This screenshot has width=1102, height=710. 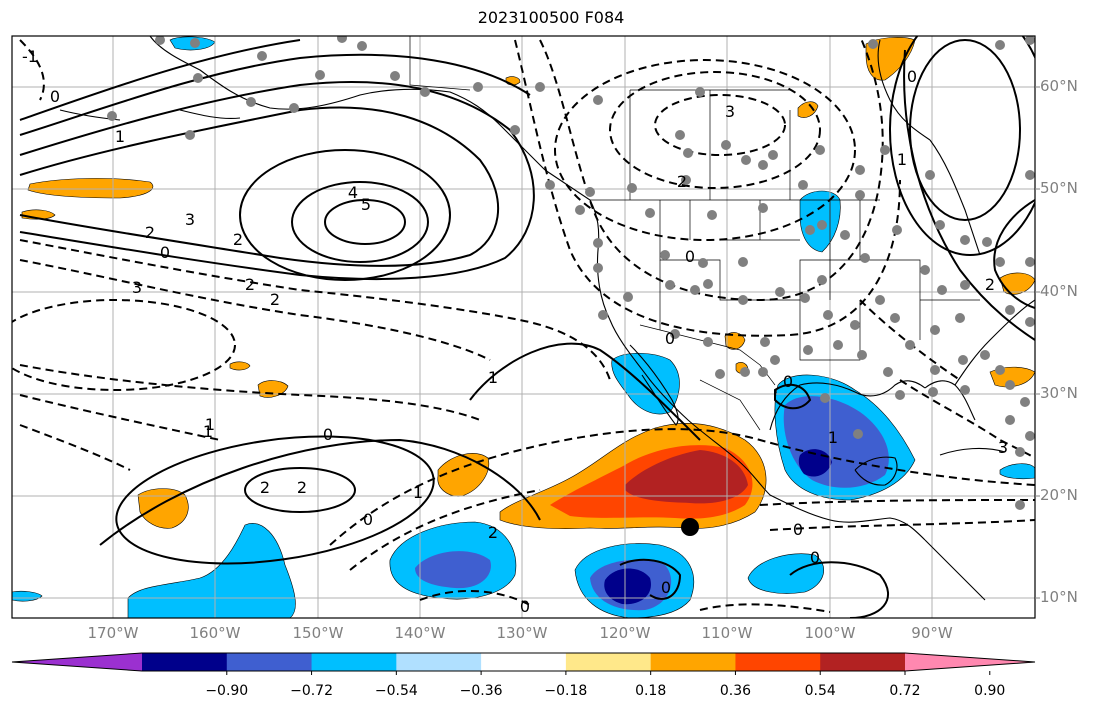 What do you see at coordinates (651, 691) in the screenshot?
I see `colorbar-tick-label: 0.18` at bounding box center [651, 691].